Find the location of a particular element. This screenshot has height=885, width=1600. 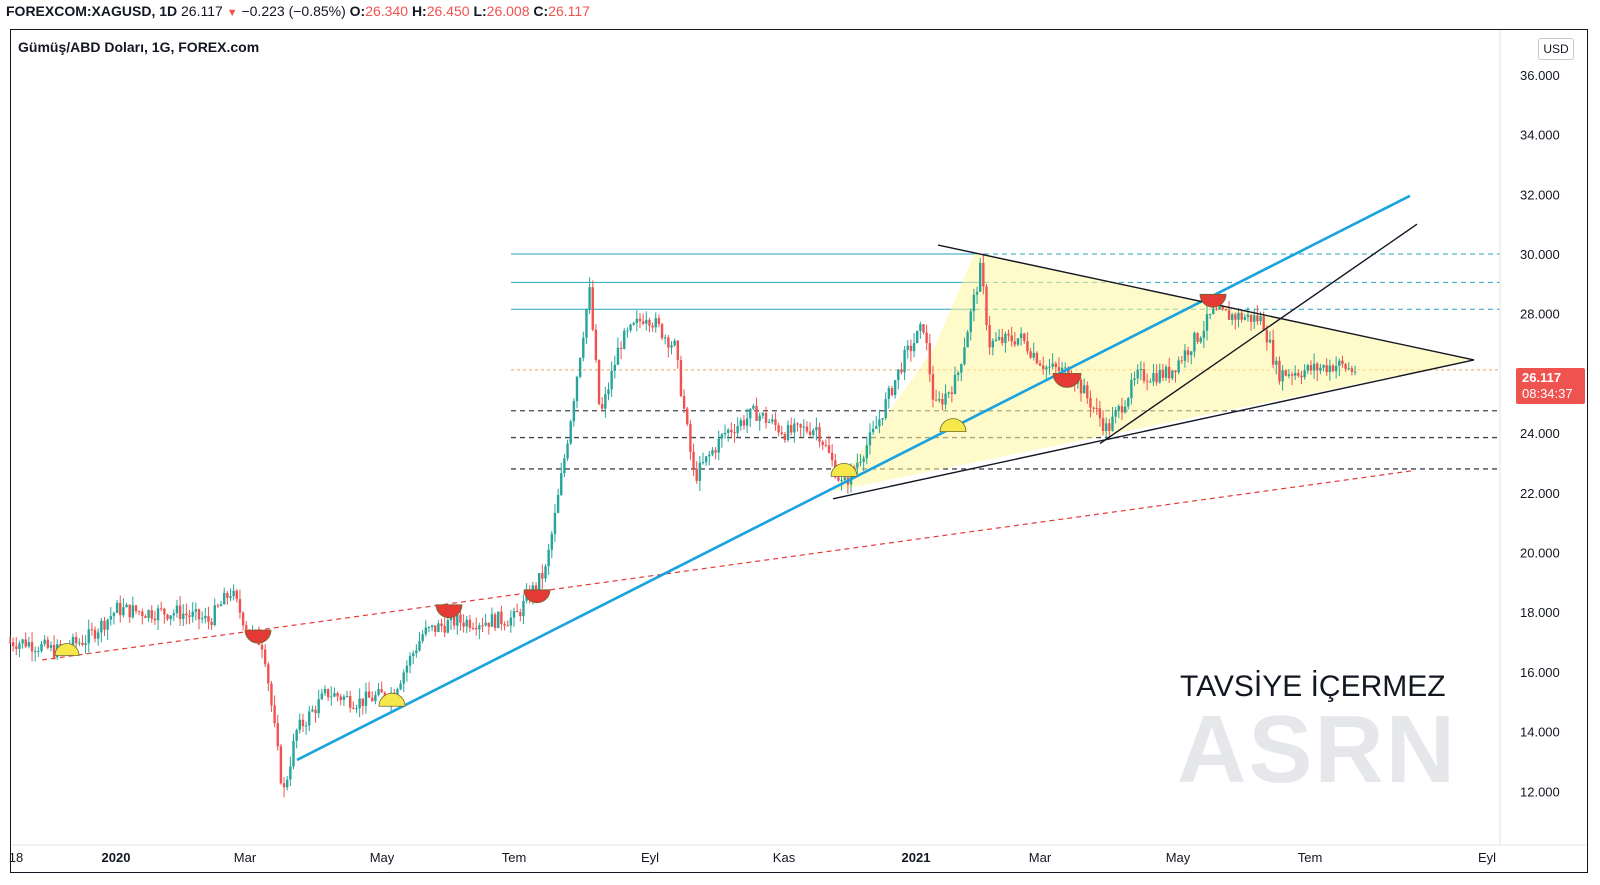

symbol-name: FOREXCOM:XAGUSD, 1D is located at coordinates (92, 11).